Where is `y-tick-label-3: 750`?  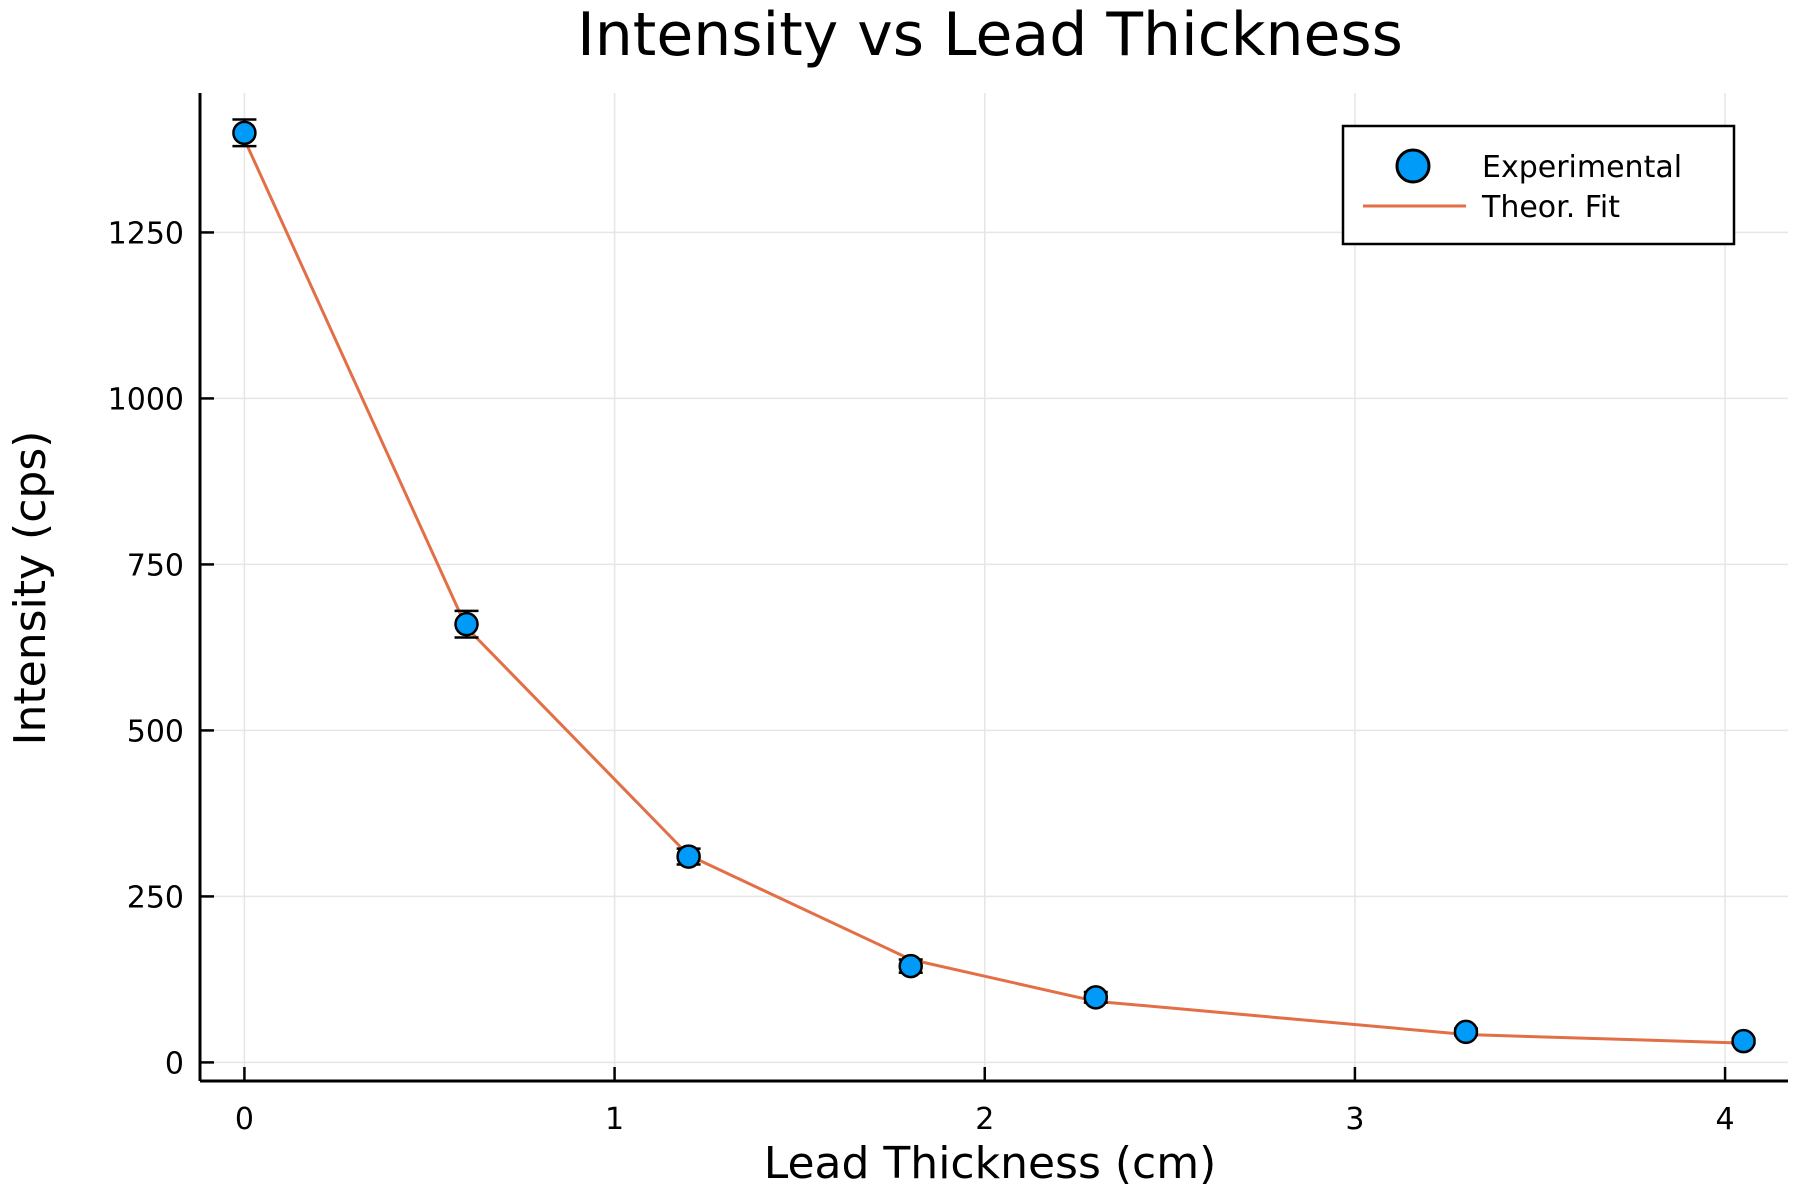
y-tick-label-3: 750 is located at coordinates (155, 565).